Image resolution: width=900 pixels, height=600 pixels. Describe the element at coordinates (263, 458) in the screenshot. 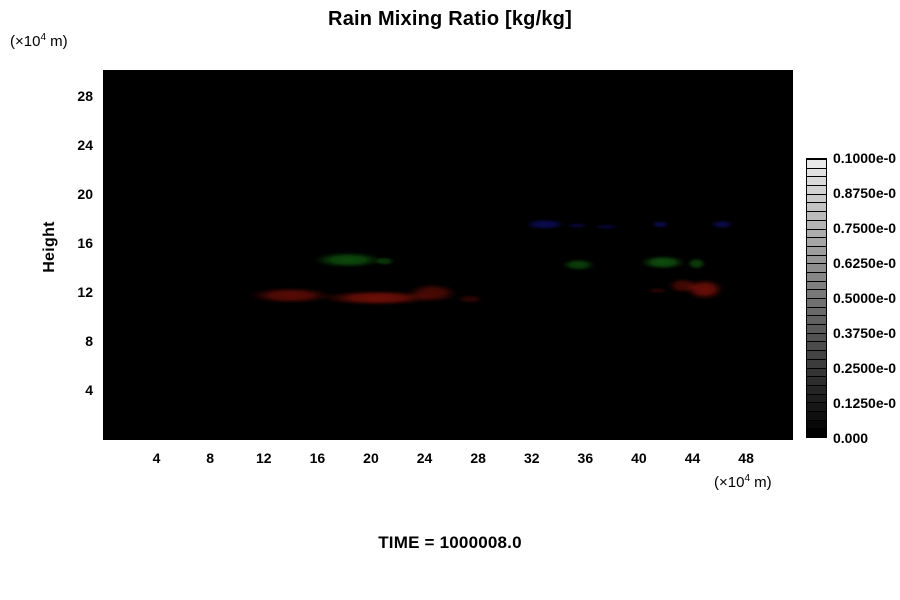

I see `xaxis-tick-label: 12` at that location.